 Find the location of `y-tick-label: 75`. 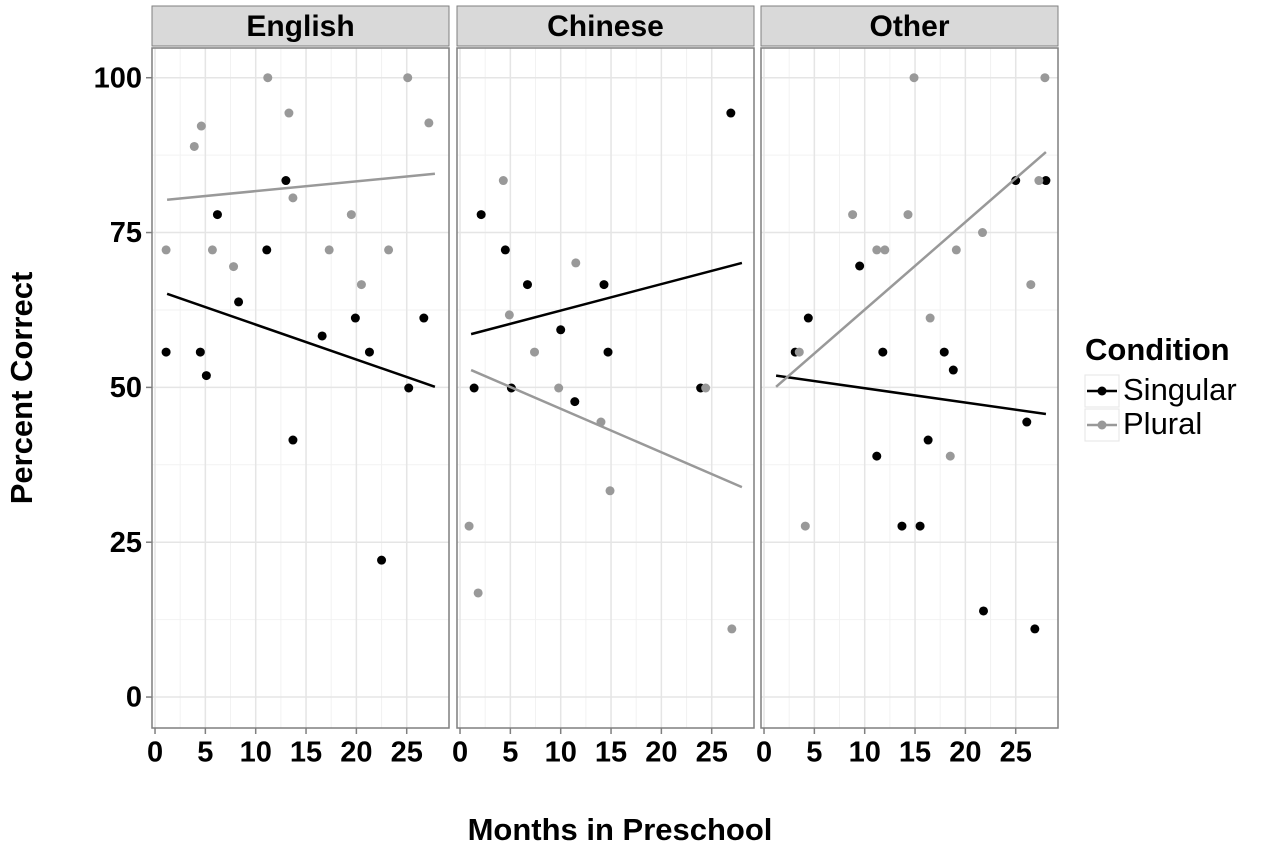

y-tick-label: 75 is located at coordinates (126, 233).